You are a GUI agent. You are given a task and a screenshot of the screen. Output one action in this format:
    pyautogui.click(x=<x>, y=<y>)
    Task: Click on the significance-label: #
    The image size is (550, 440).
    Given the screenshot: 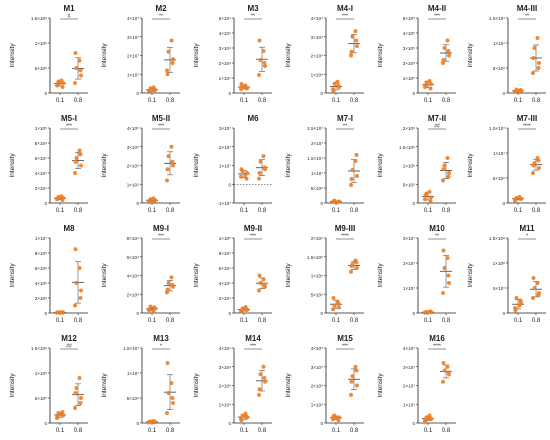 What is the action you would take?
    pyautogui.click(x=69, y=17)
    